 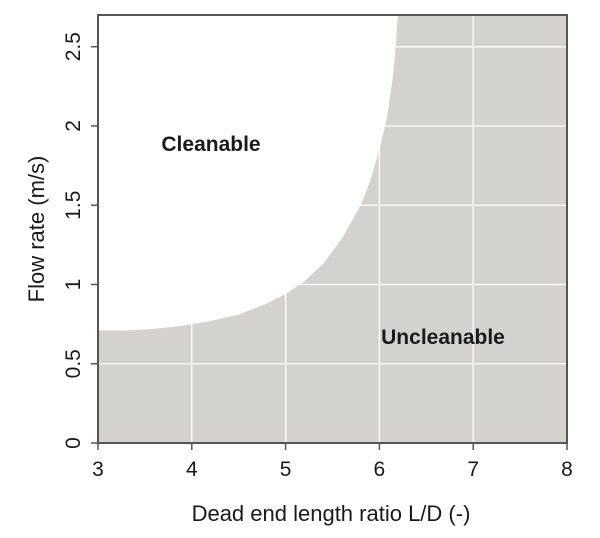 What do you see at coordinates (443, 337) in the screenshot?
I see `region-label-uncleanable: Uncleanable` at bounding box center [443, 337].